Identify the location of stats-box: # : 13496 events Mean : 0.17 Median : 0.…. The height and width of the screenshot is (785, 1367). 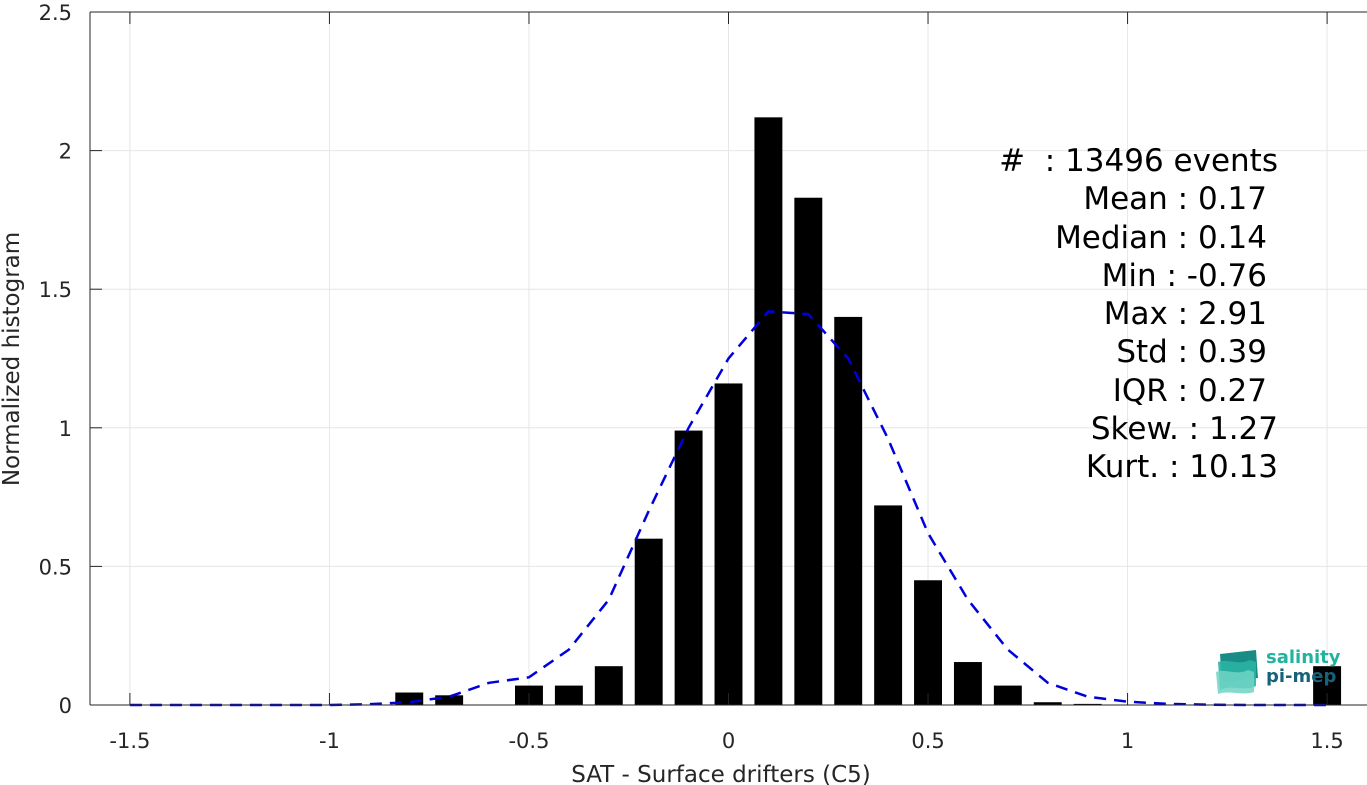
(1138, 314).